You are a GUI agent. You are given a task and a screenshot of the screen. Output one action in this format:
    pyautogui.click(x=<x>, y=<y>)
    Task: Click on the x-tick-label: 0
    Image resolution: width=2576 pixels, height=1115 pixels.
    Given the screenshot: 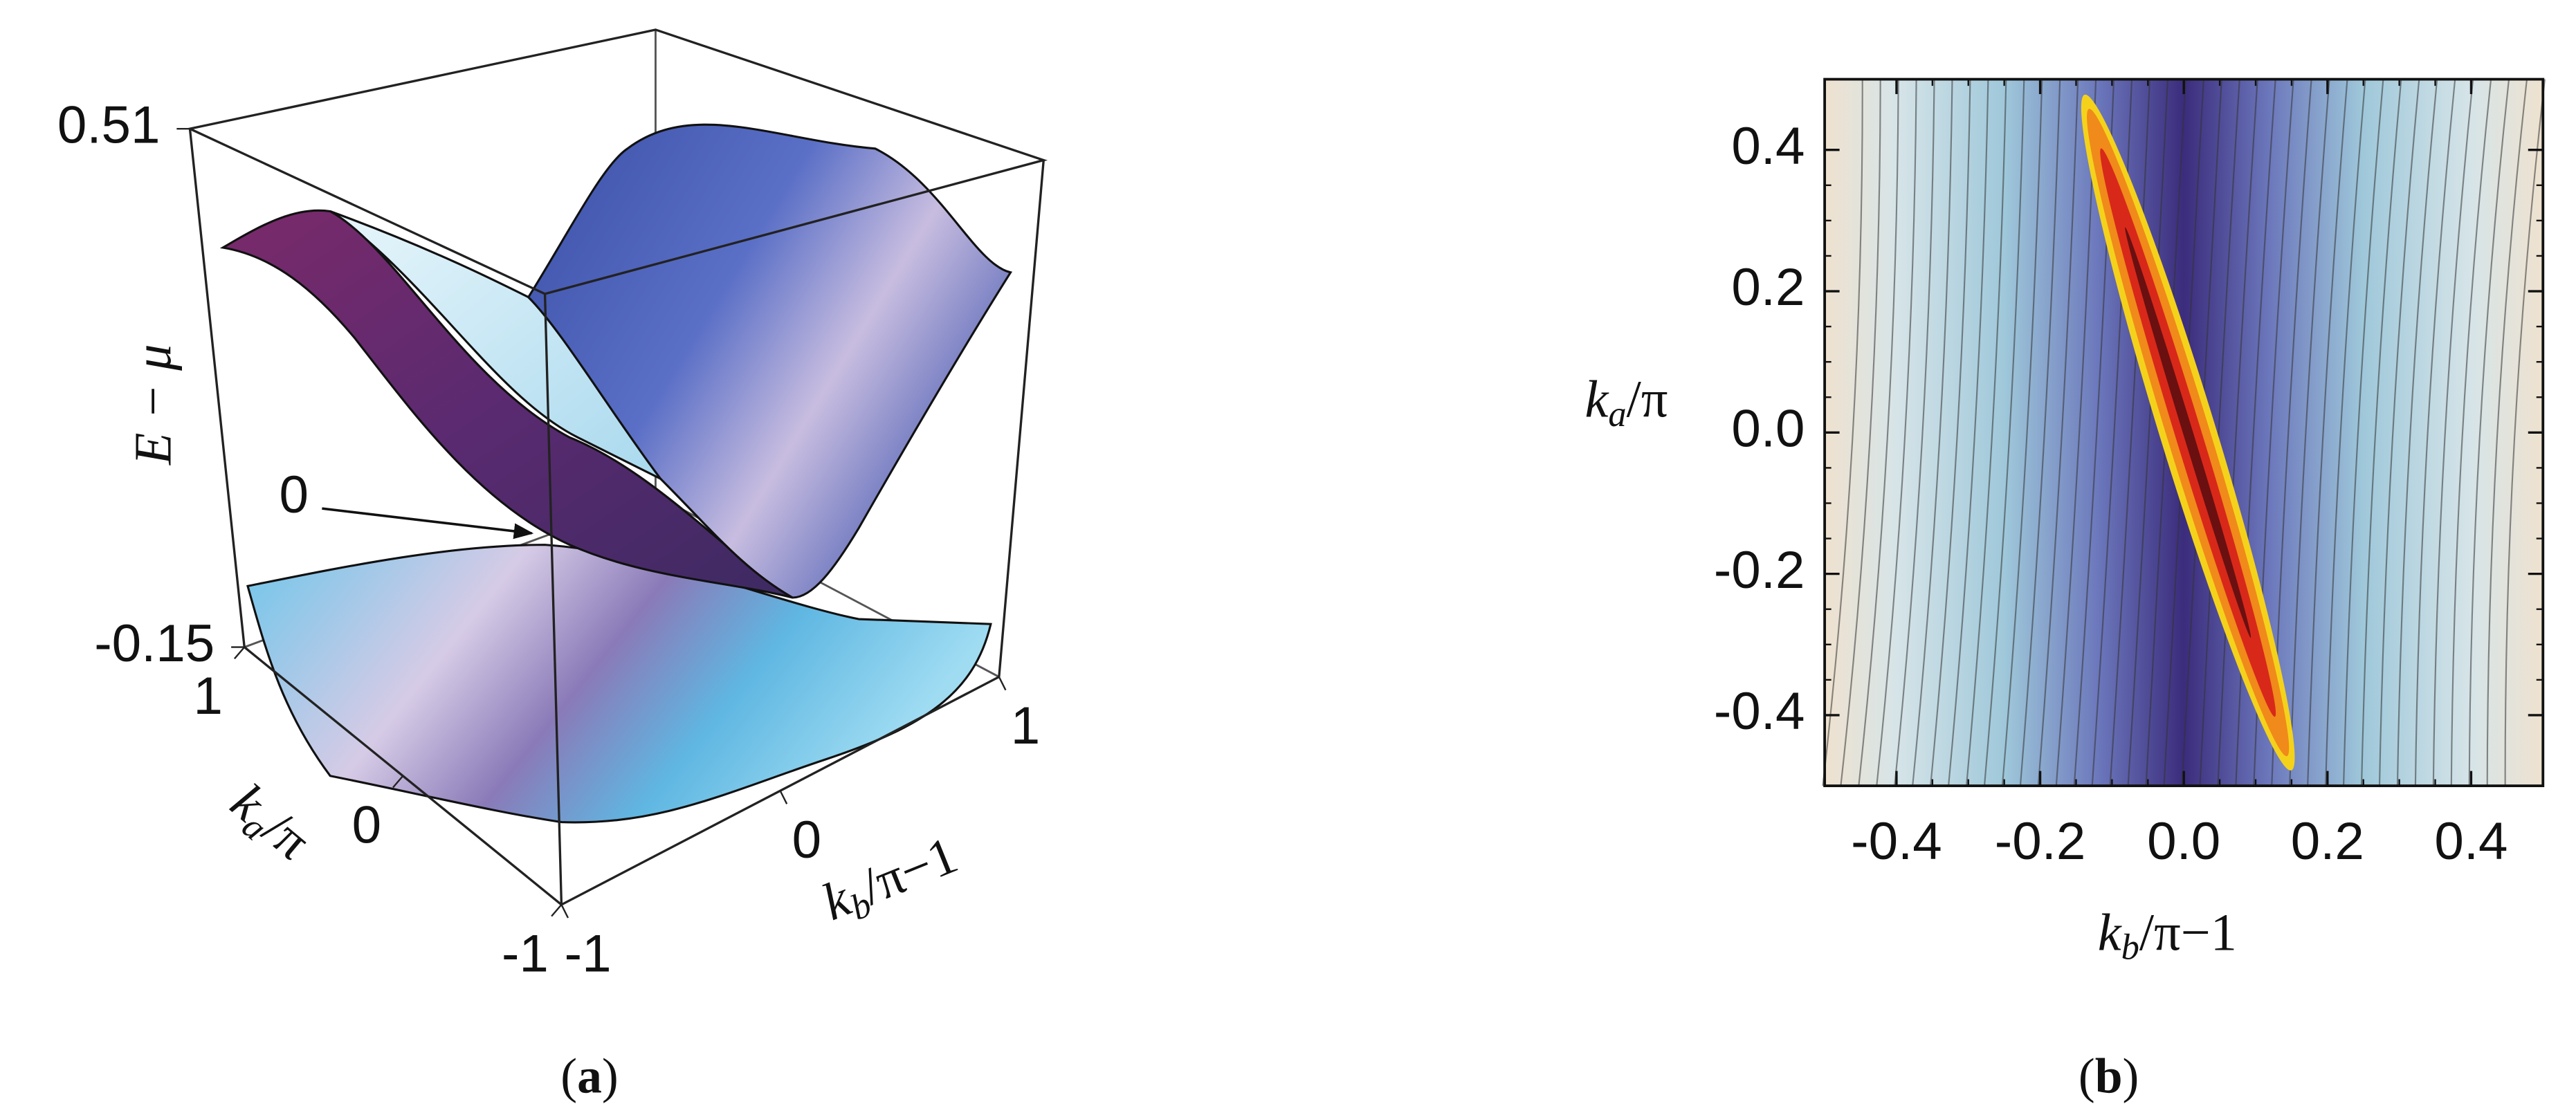 What is the action you would take?
    pyautogui.click(x=806, y=840)
    